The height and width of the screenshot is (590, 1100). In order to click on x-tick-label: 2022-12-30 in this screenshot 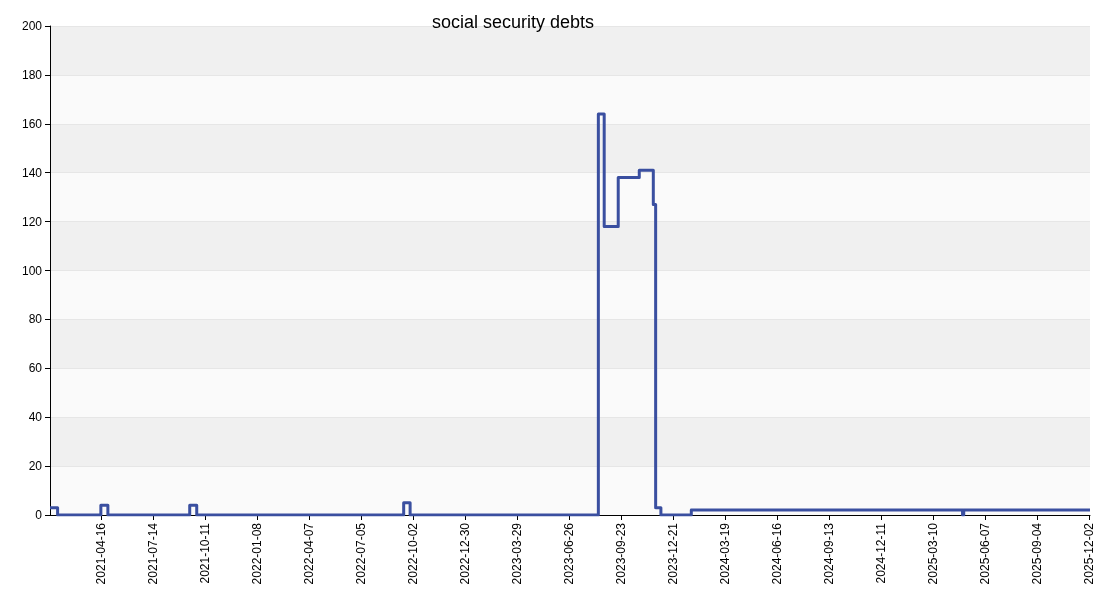, I will do `click(465, 553)`.